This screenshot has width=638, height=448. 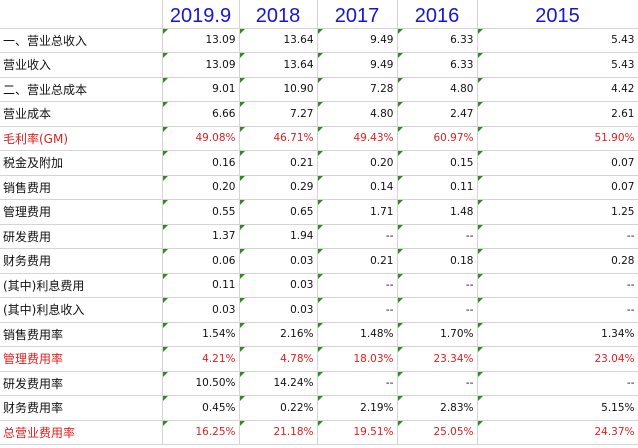 What do you see at coordinates (81, 408) in the screenshot?
I see `row-label-cell: 财务费用率` at bounding box center [81, 408].